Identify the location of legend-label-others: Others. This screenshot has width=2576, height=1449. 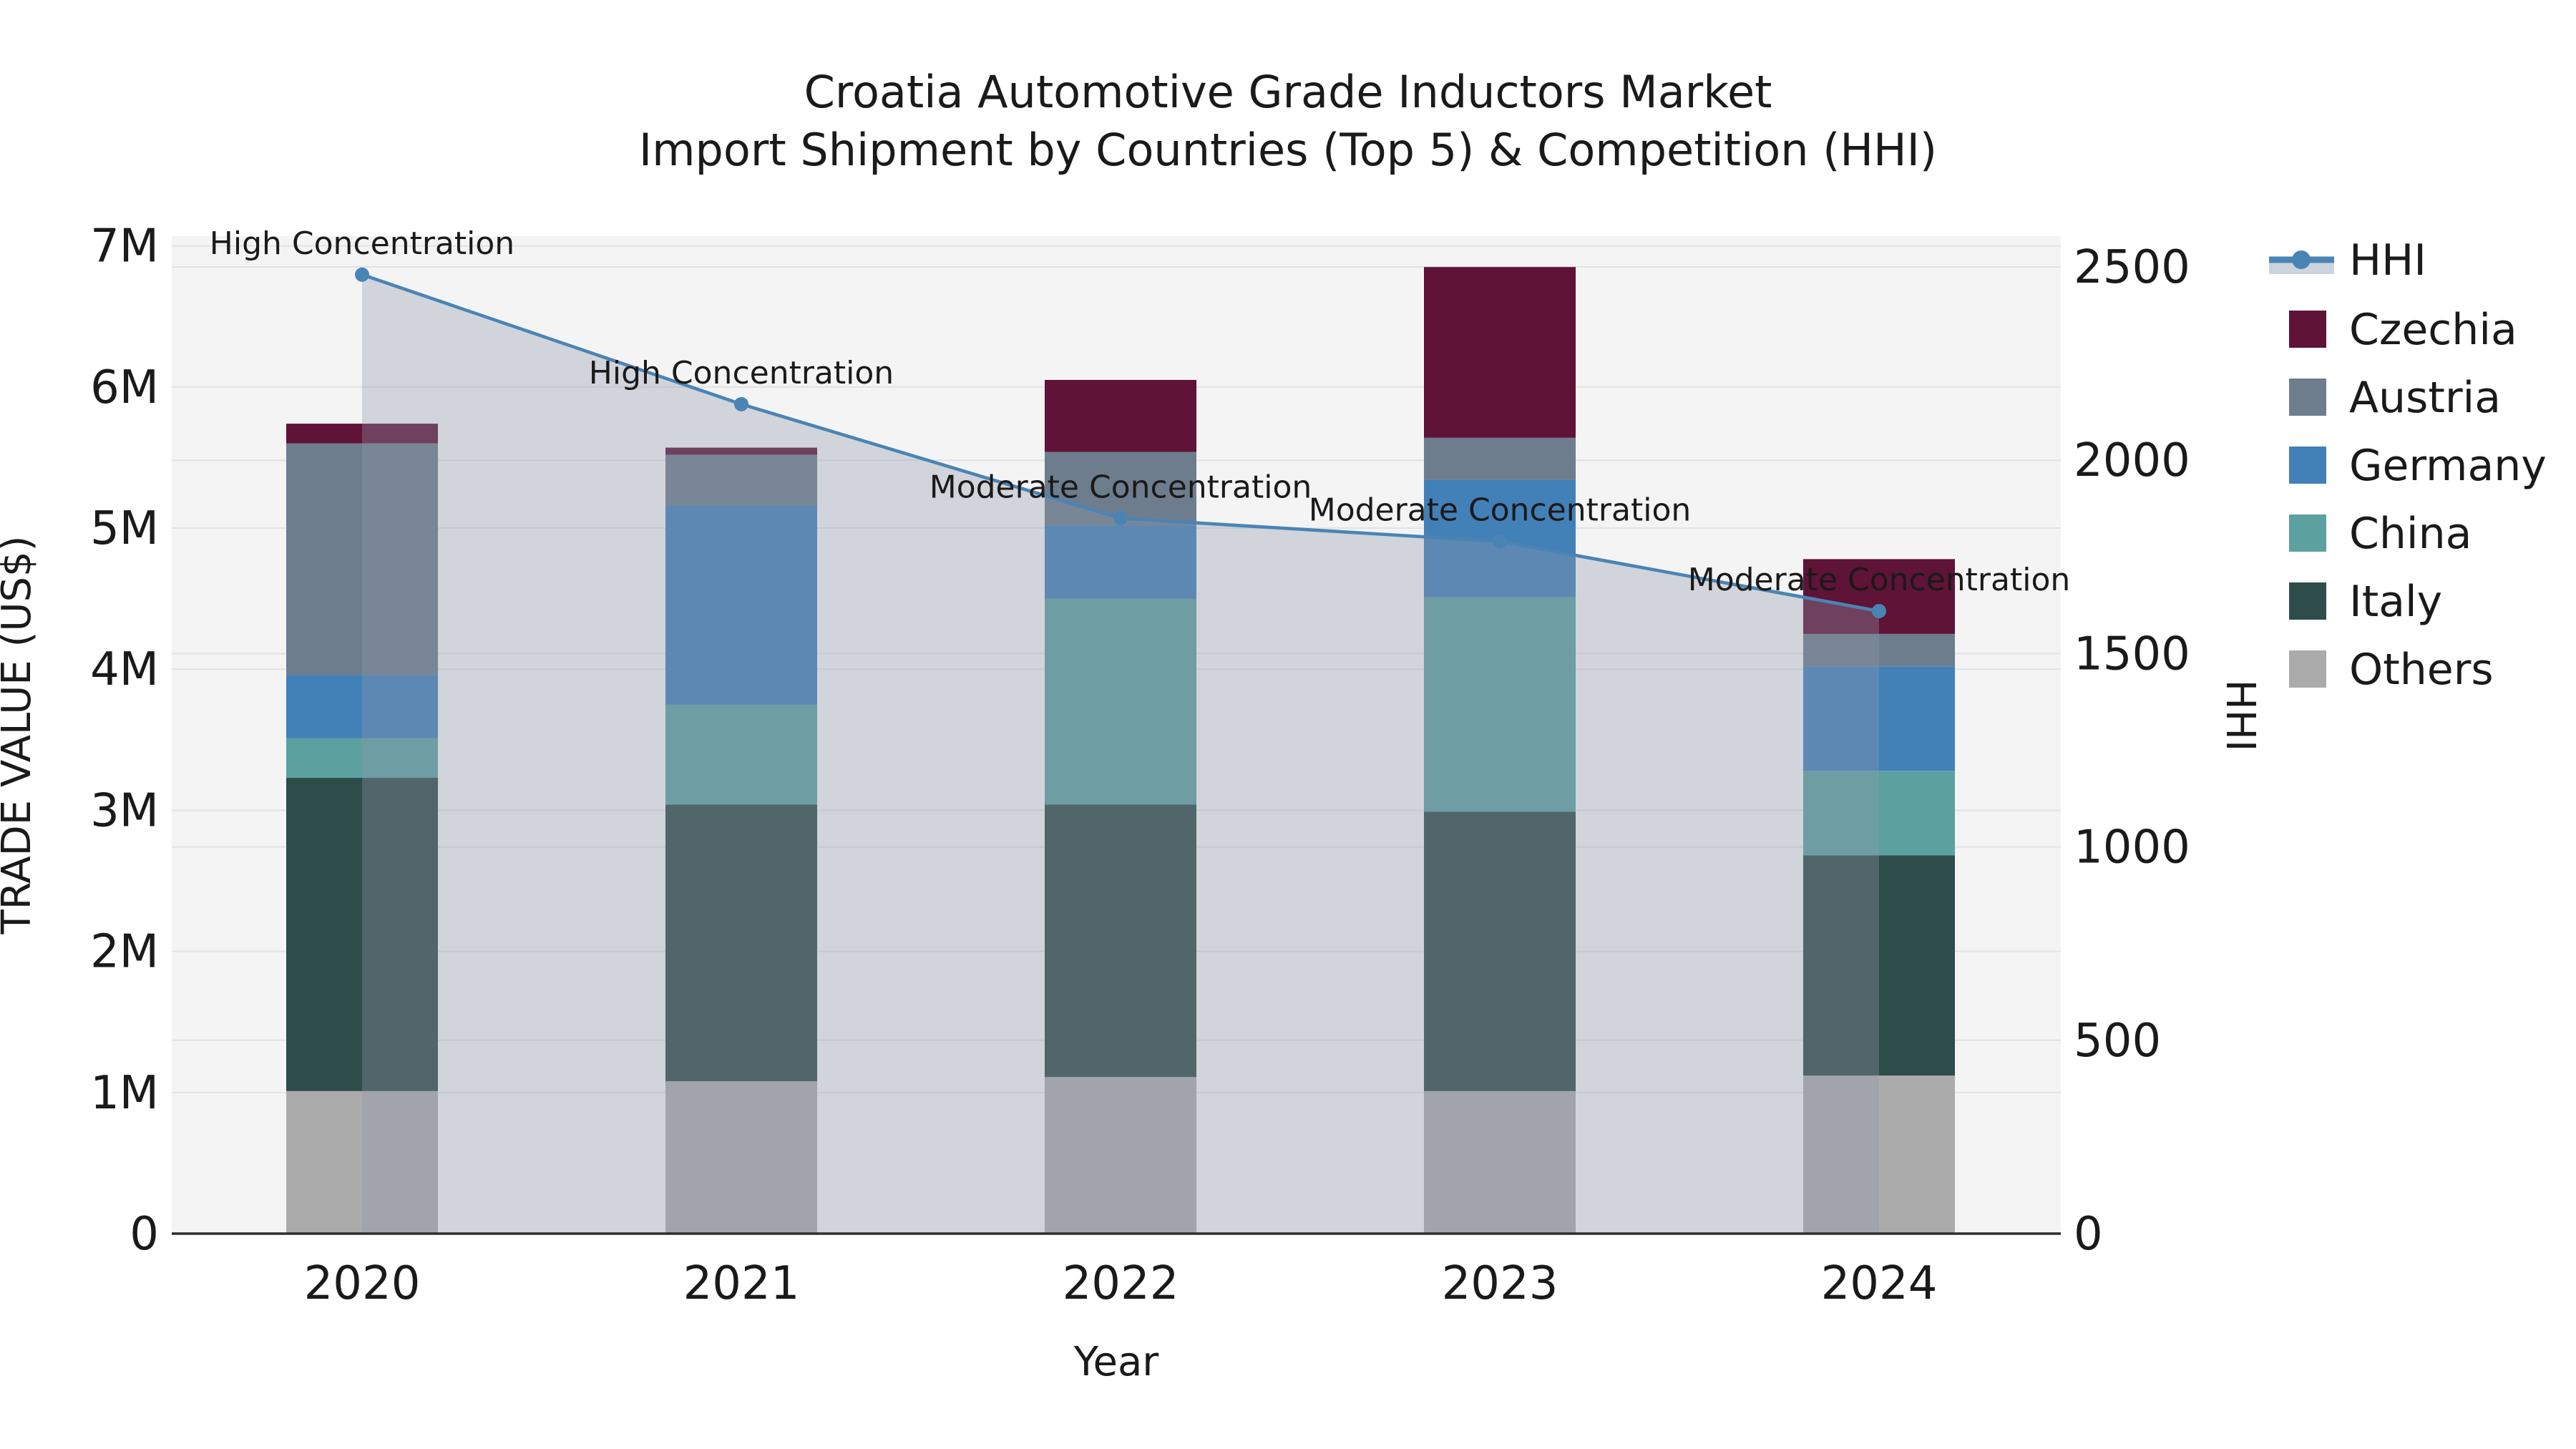
(2421, 670).